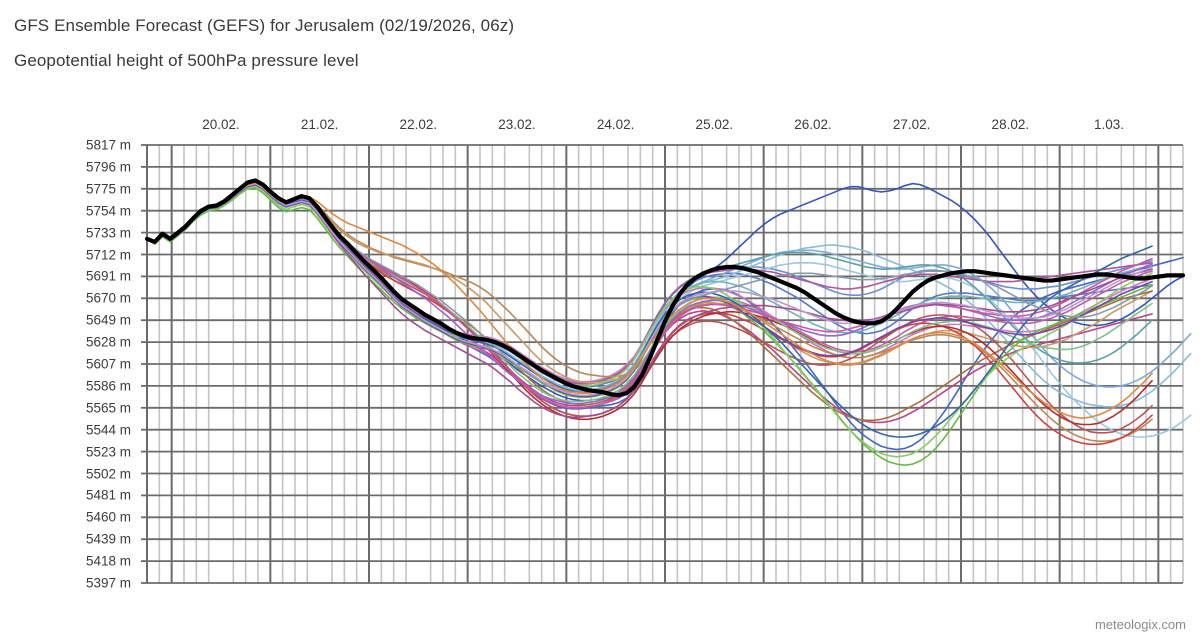  Describe the element at coordinates (108, 495) in the screenshot. I see `y-axis-tick-label: 5481 m` at that location.